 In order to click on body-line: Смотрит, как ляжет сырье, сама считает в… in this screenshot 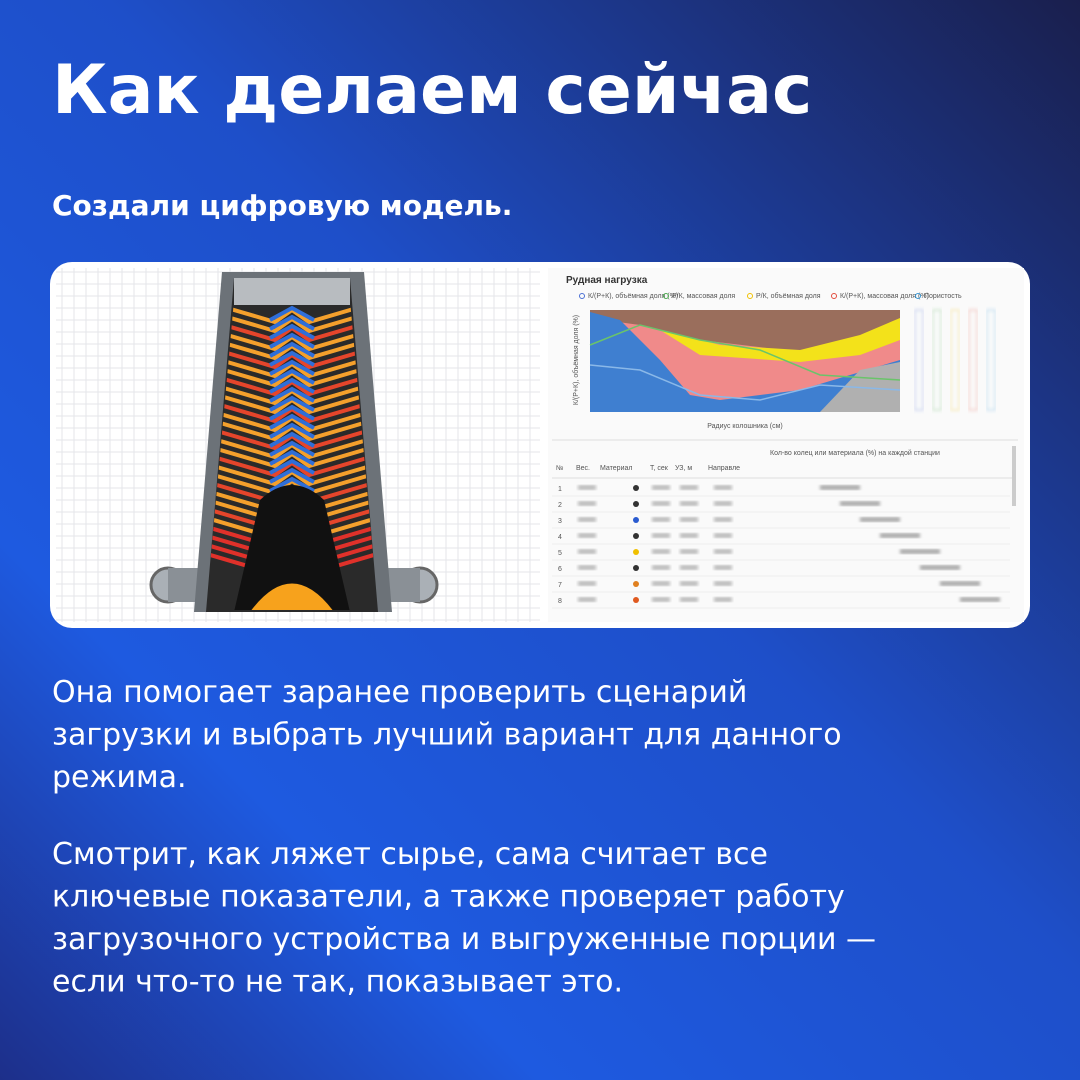, I will do `click(410, 854)`.